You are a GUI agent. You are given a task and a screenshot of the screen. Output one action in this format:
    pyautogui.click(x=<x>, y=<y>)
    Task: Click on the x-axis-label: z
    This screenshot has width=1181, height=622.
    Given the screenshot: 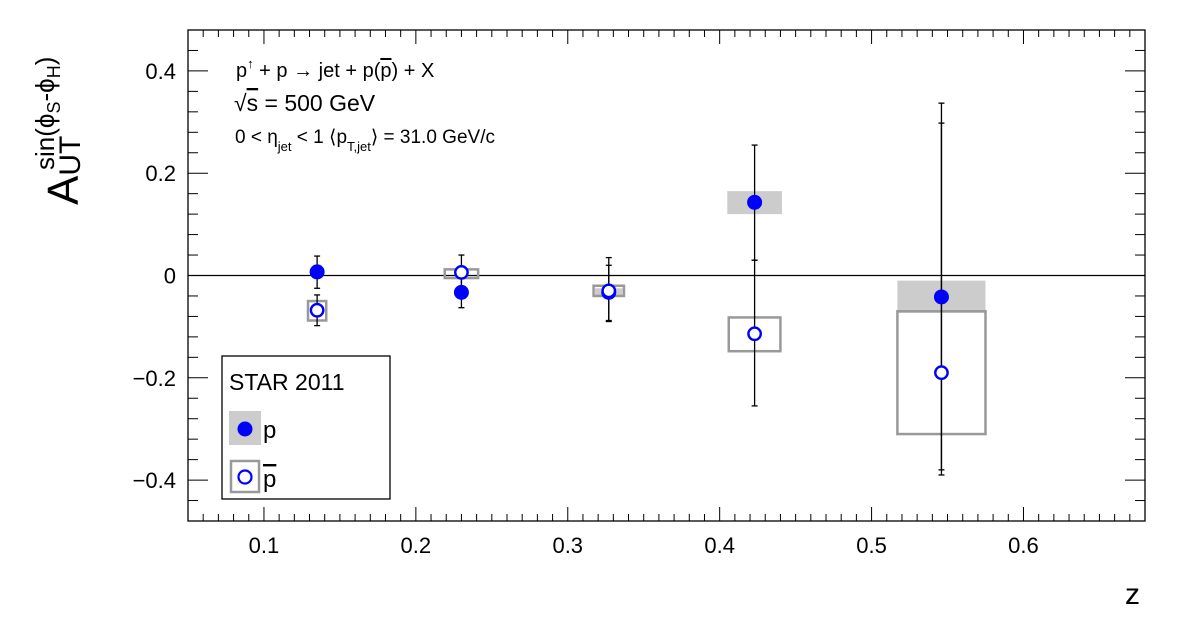 What is the action you would take?
    pyautogui.click(x=1132, y=594)
    